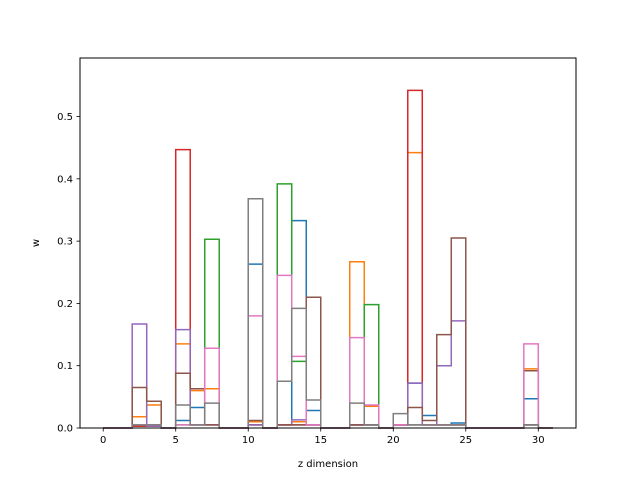  Describe the element at coordinates (103, 440) in the screenshot. I see `x-tick-label: 0` at that location.